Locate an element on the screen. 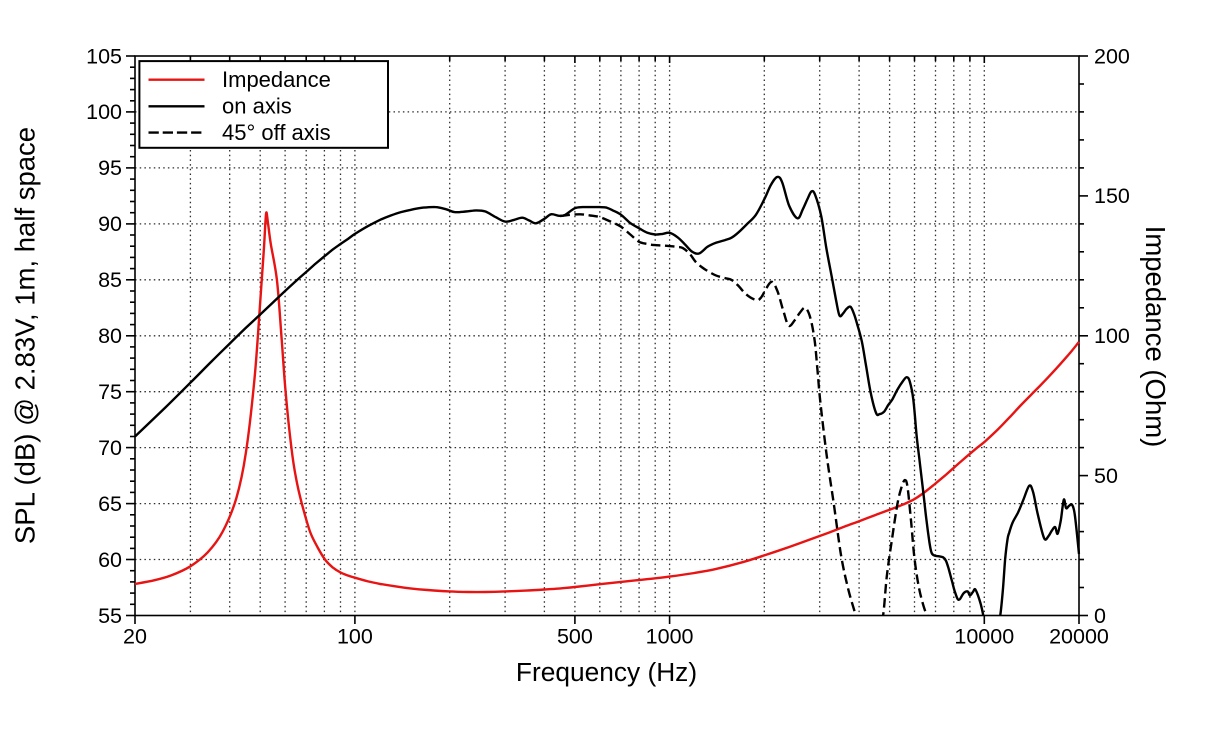 This screenshot has width=1214, height=733. svg-text: 0 is located at coordinates (1100, 616).